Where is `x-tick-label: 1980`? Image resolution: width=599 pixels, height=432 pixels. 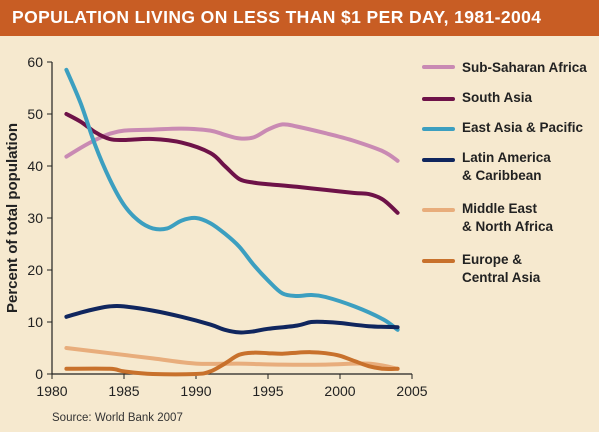
x-tick-label: 1980 is located at coordinates (51, 391).